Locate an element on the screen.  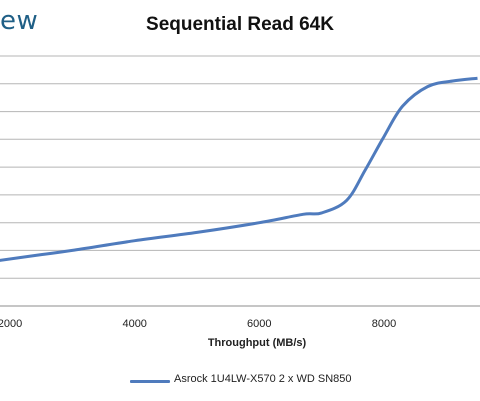
legend-label: Asrock 1U4LW-X570 2 x WD SN850 is located at coordinates (263, 379).